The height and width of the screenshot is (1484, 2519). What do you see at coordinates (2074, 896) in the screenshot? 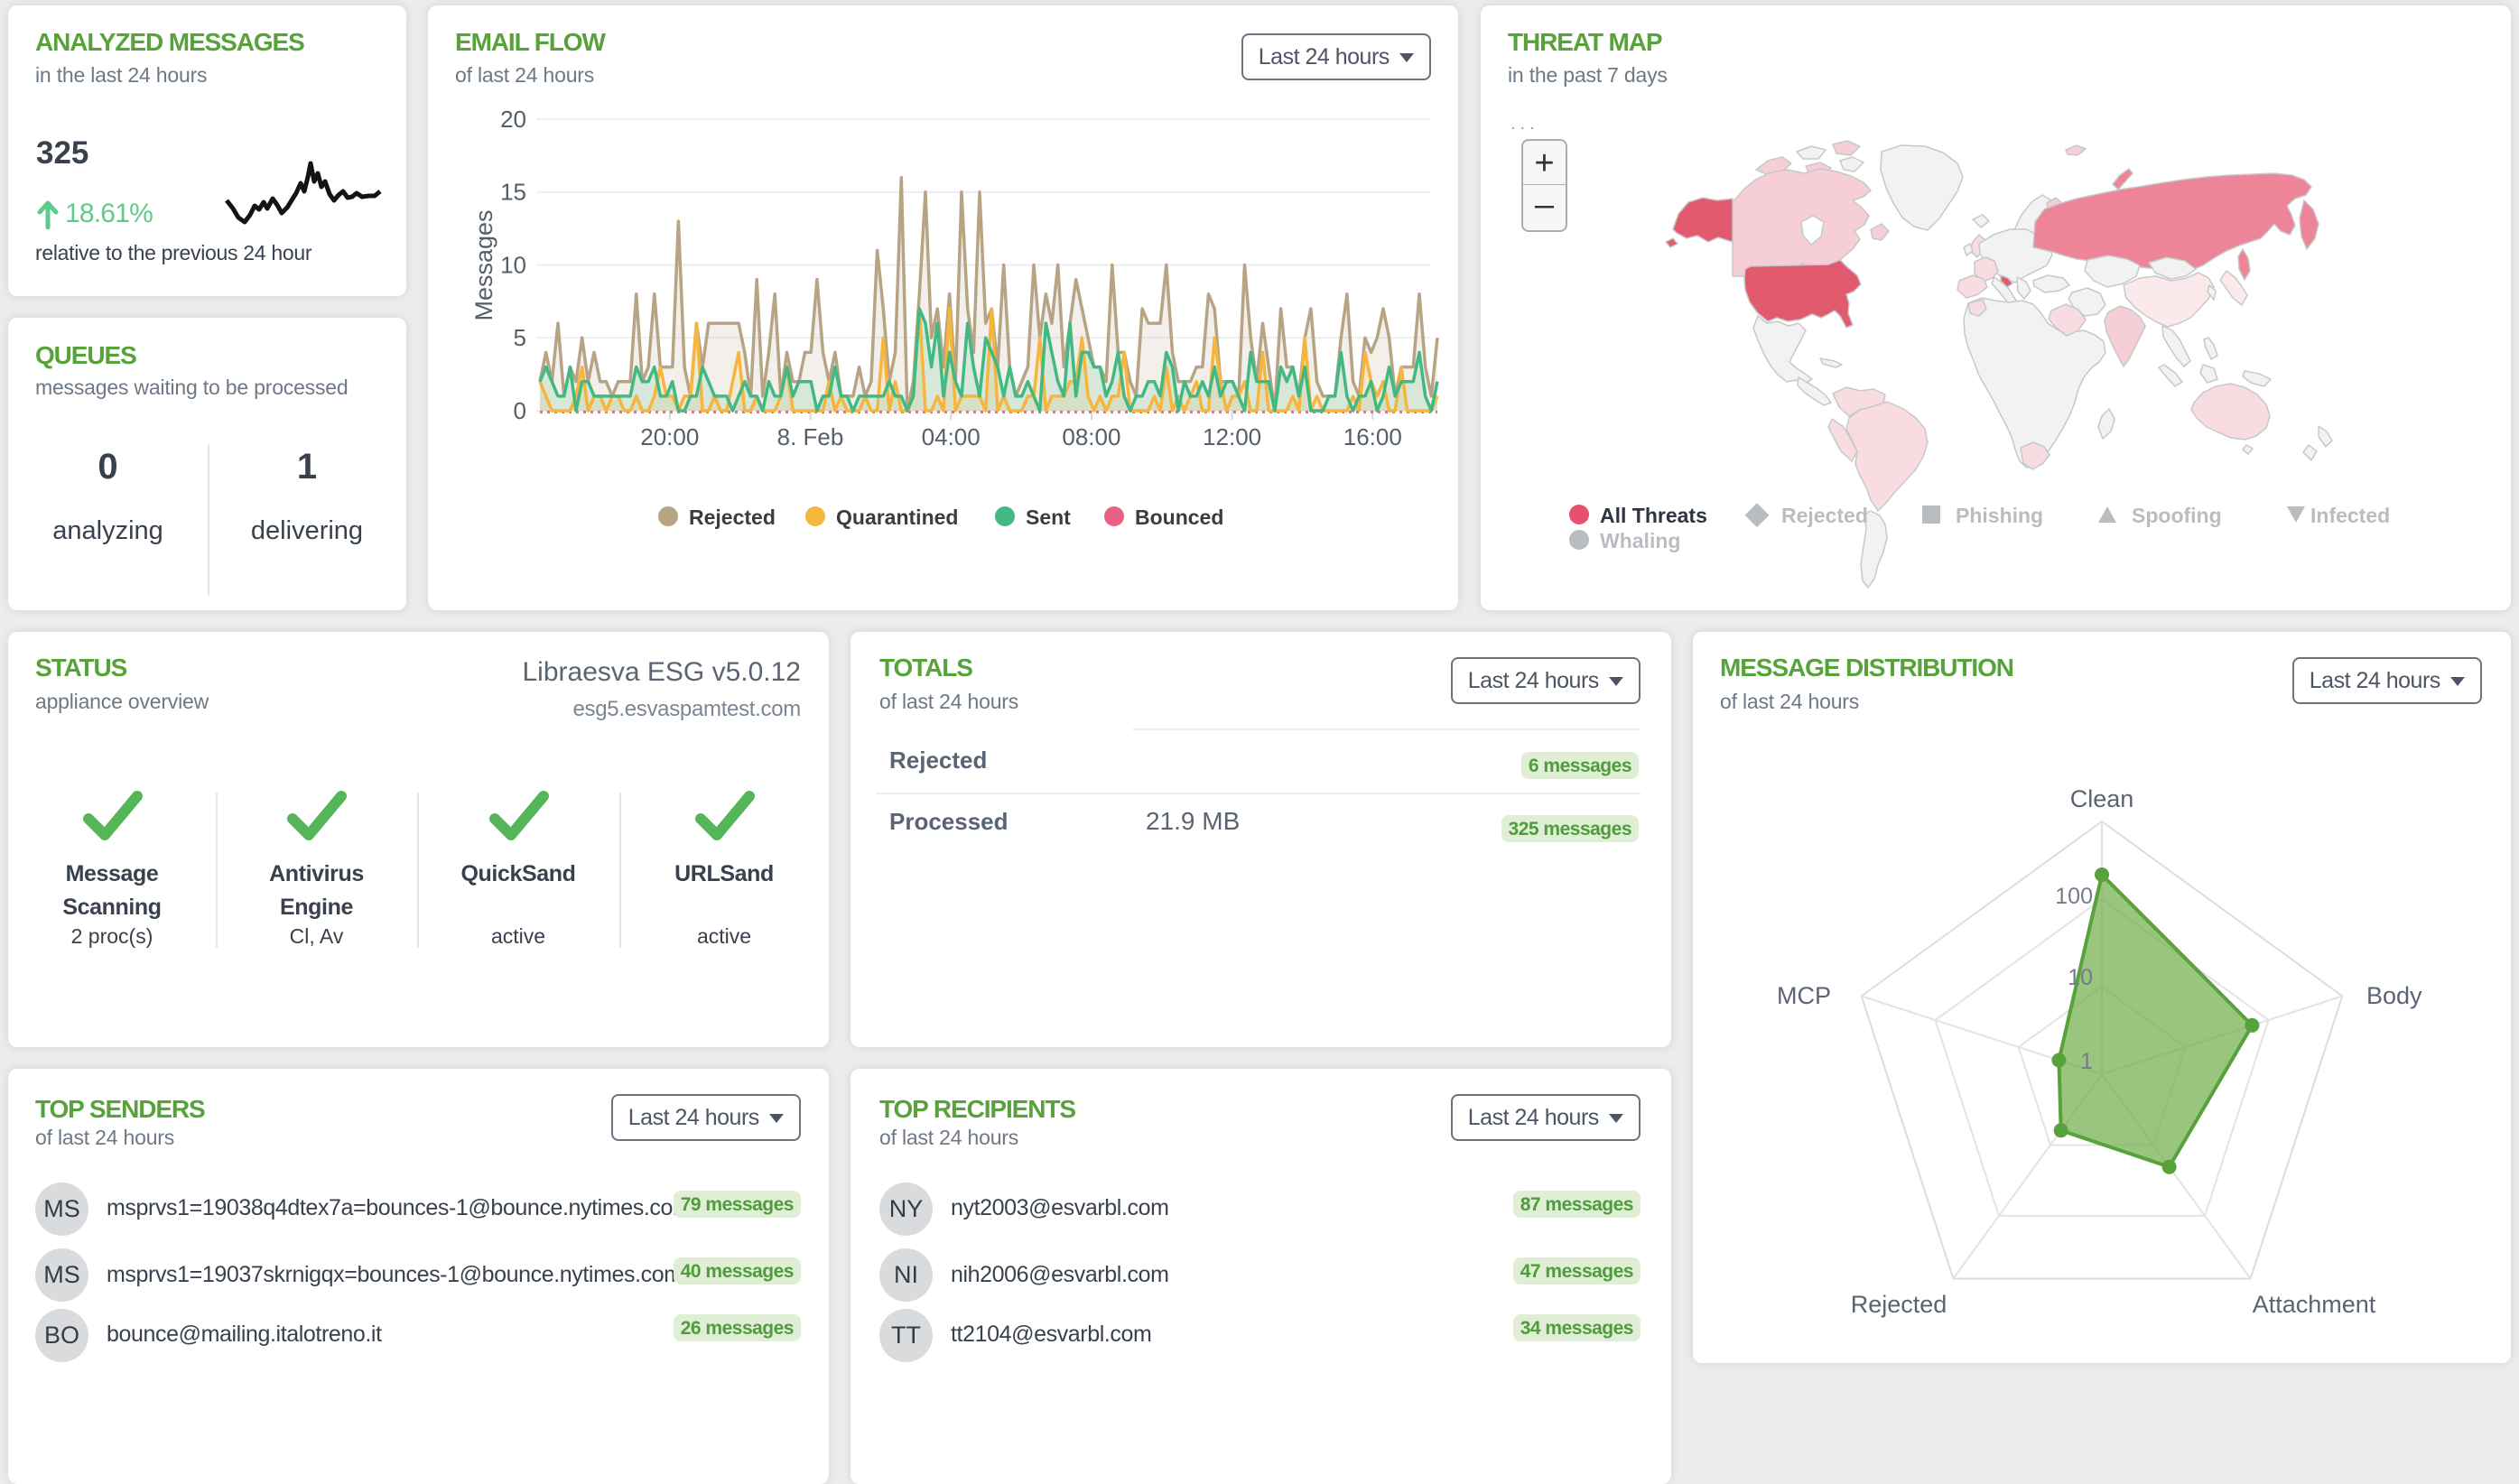
I see `svg-text: 100` at bounding box center [2074, 896].